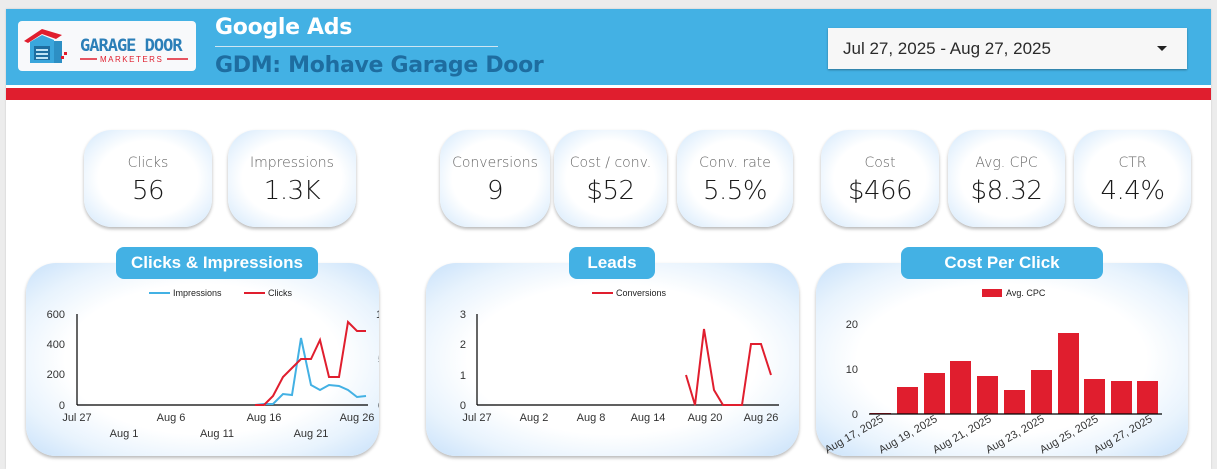 The height and width of the screenshot is (469, 1217). Describe the element at coordinates (962, 434) in the screenshot. I see `svg-text: Aug 21, 2025` at that location.